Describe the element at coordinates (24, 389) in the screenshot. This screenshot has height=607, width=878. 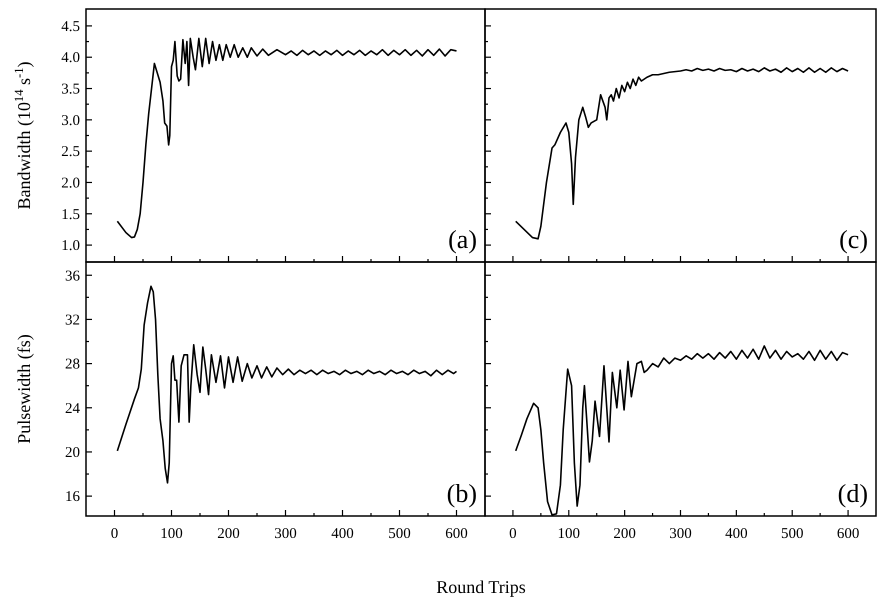
I see `y-axis-title: Pulsewidth (fs)` at that location.